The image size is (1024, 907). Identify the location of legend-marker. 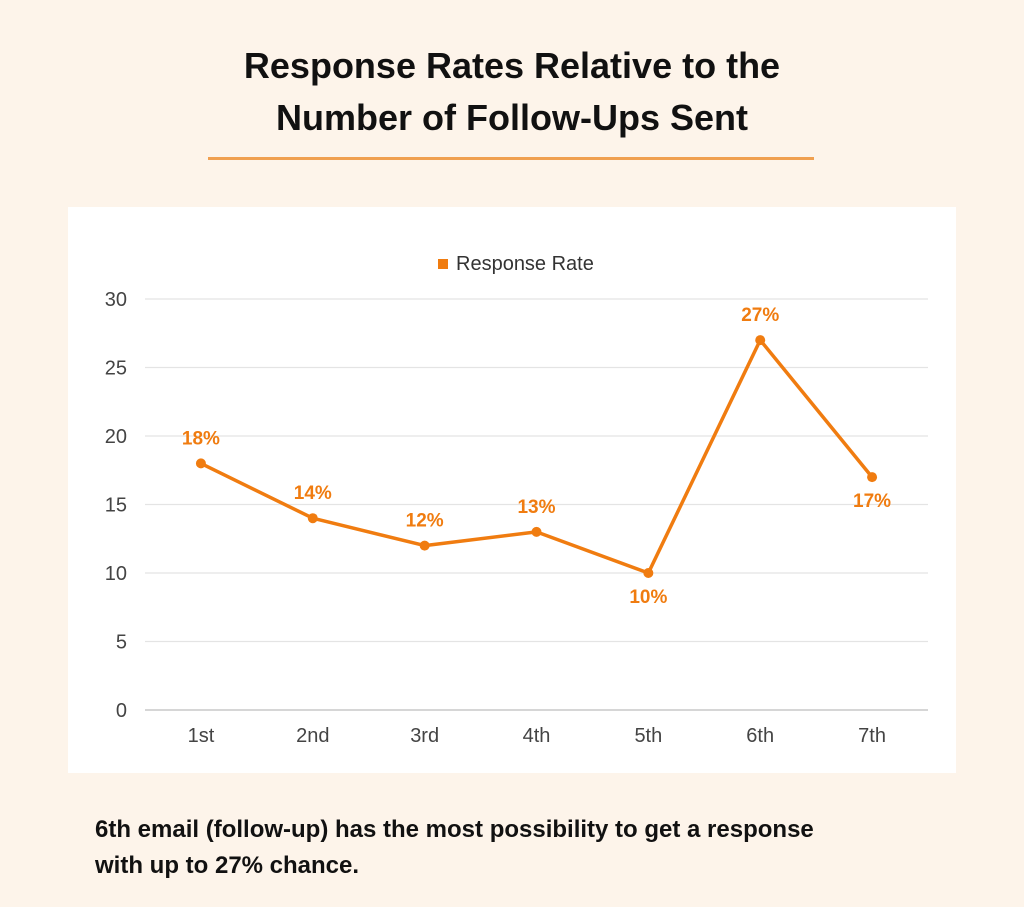
(443, 264).